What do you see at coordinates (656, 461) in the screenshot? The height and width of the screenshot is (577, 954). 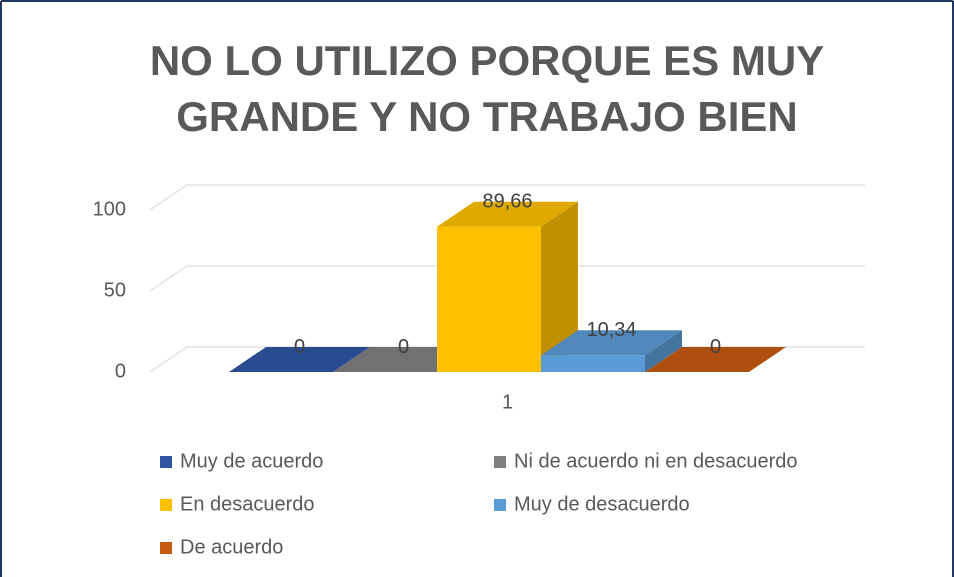 I see `legend-label: Ni de acuerdo ni en desacuerdo` at bounding box center [656, 461].